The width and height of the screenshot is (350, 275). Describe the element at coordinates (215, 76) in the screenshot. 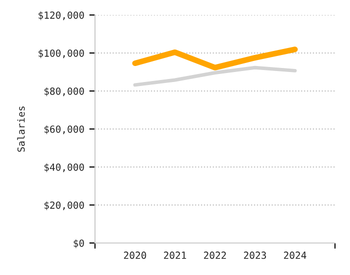

I see `line-series` at that location.